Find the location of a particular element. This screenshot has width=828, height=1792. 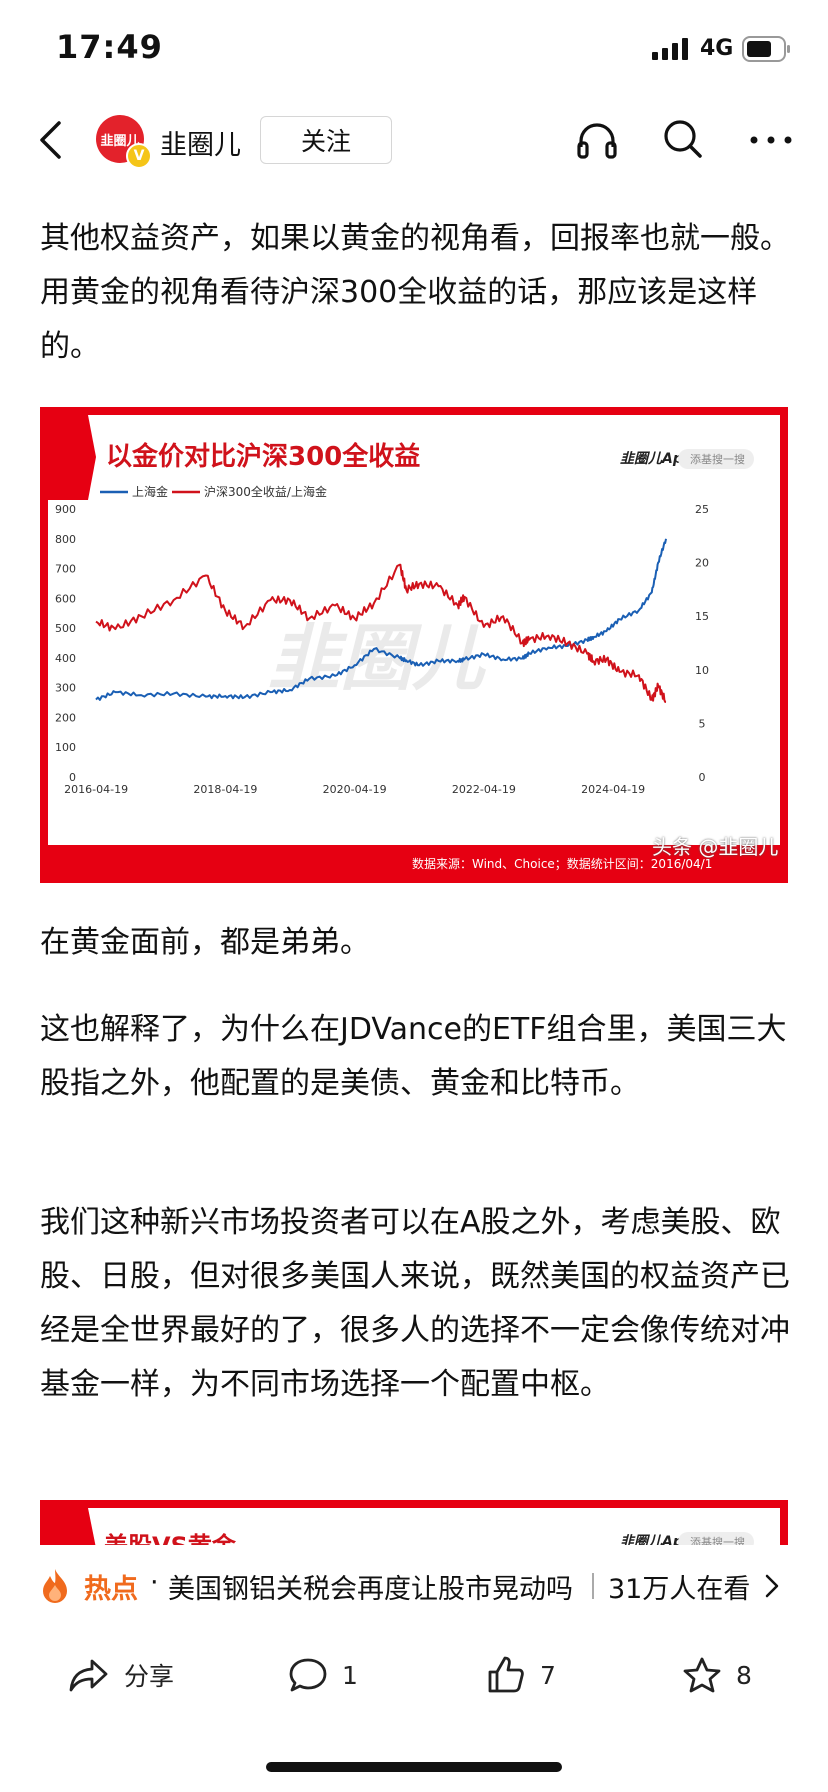

network-type: 4G is located at coordinates (717, 48).